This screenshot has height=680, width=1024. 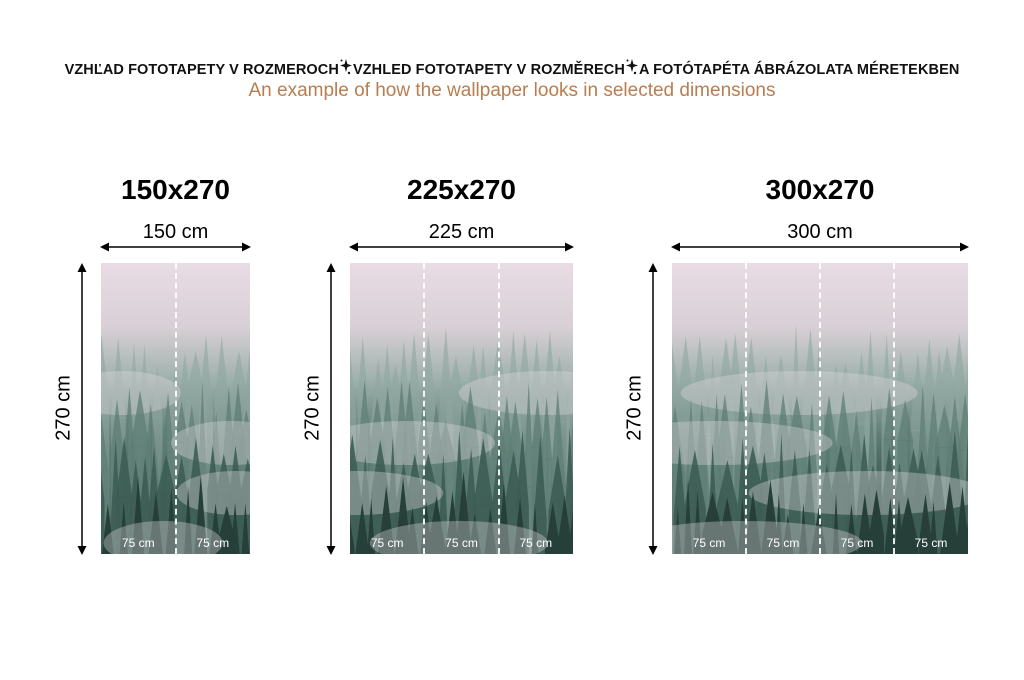 I want to click on wallpaper-preview: 75 cm 75 cm 75 cm 75 cm, so click(x=820, y=408).